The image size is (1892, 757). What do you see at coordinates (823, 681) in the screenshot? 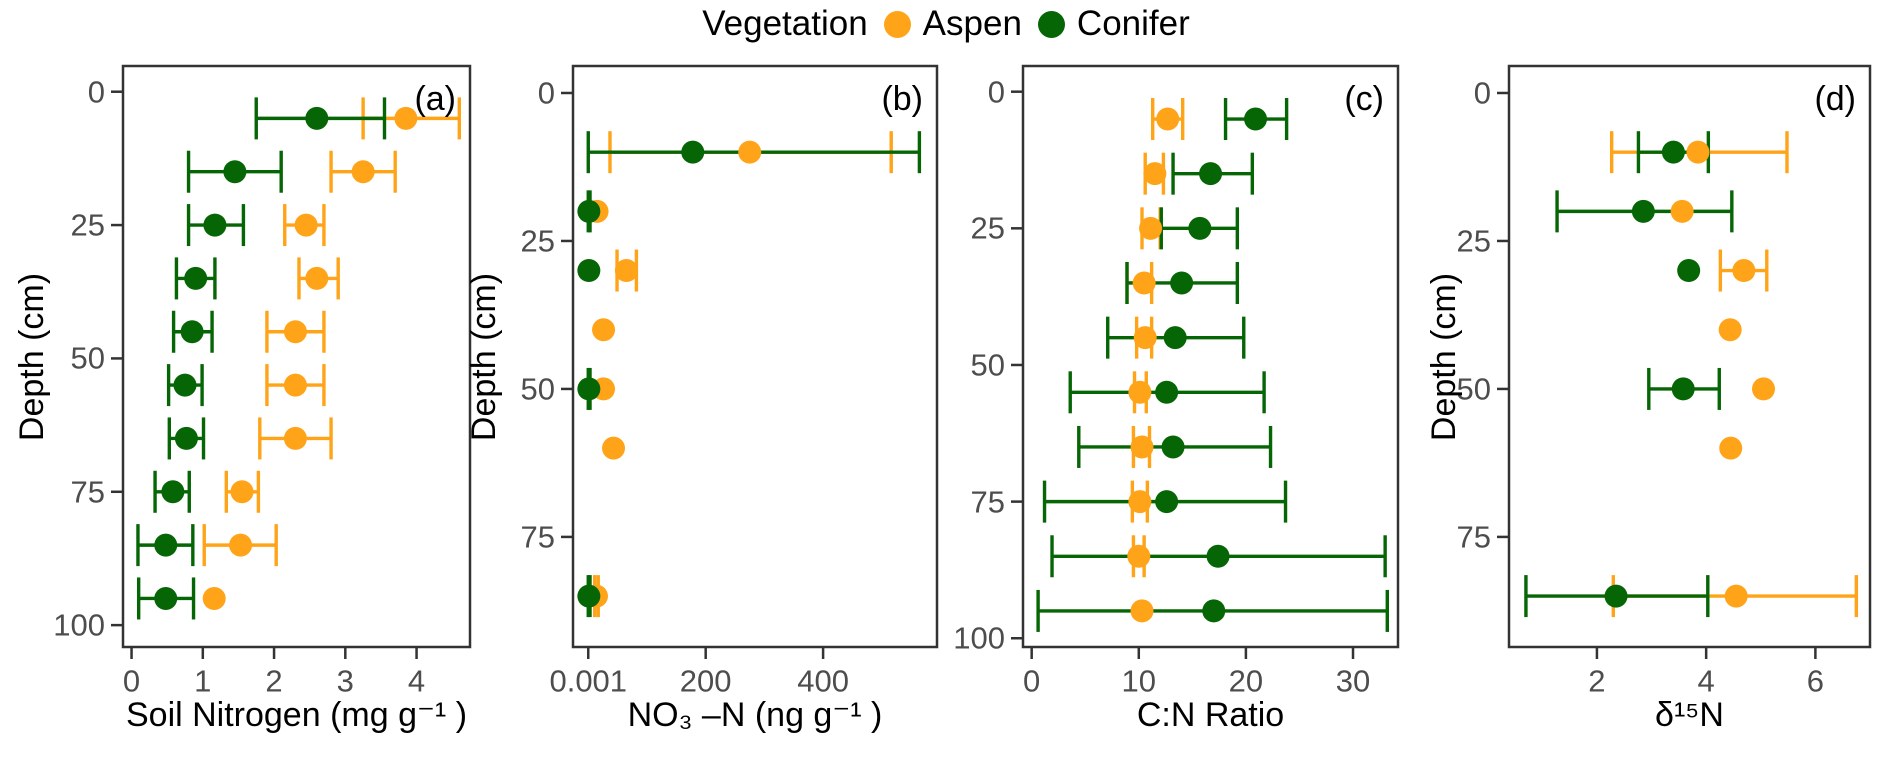
I see `x-tick-label: 400` at bounding box center [823, 681].